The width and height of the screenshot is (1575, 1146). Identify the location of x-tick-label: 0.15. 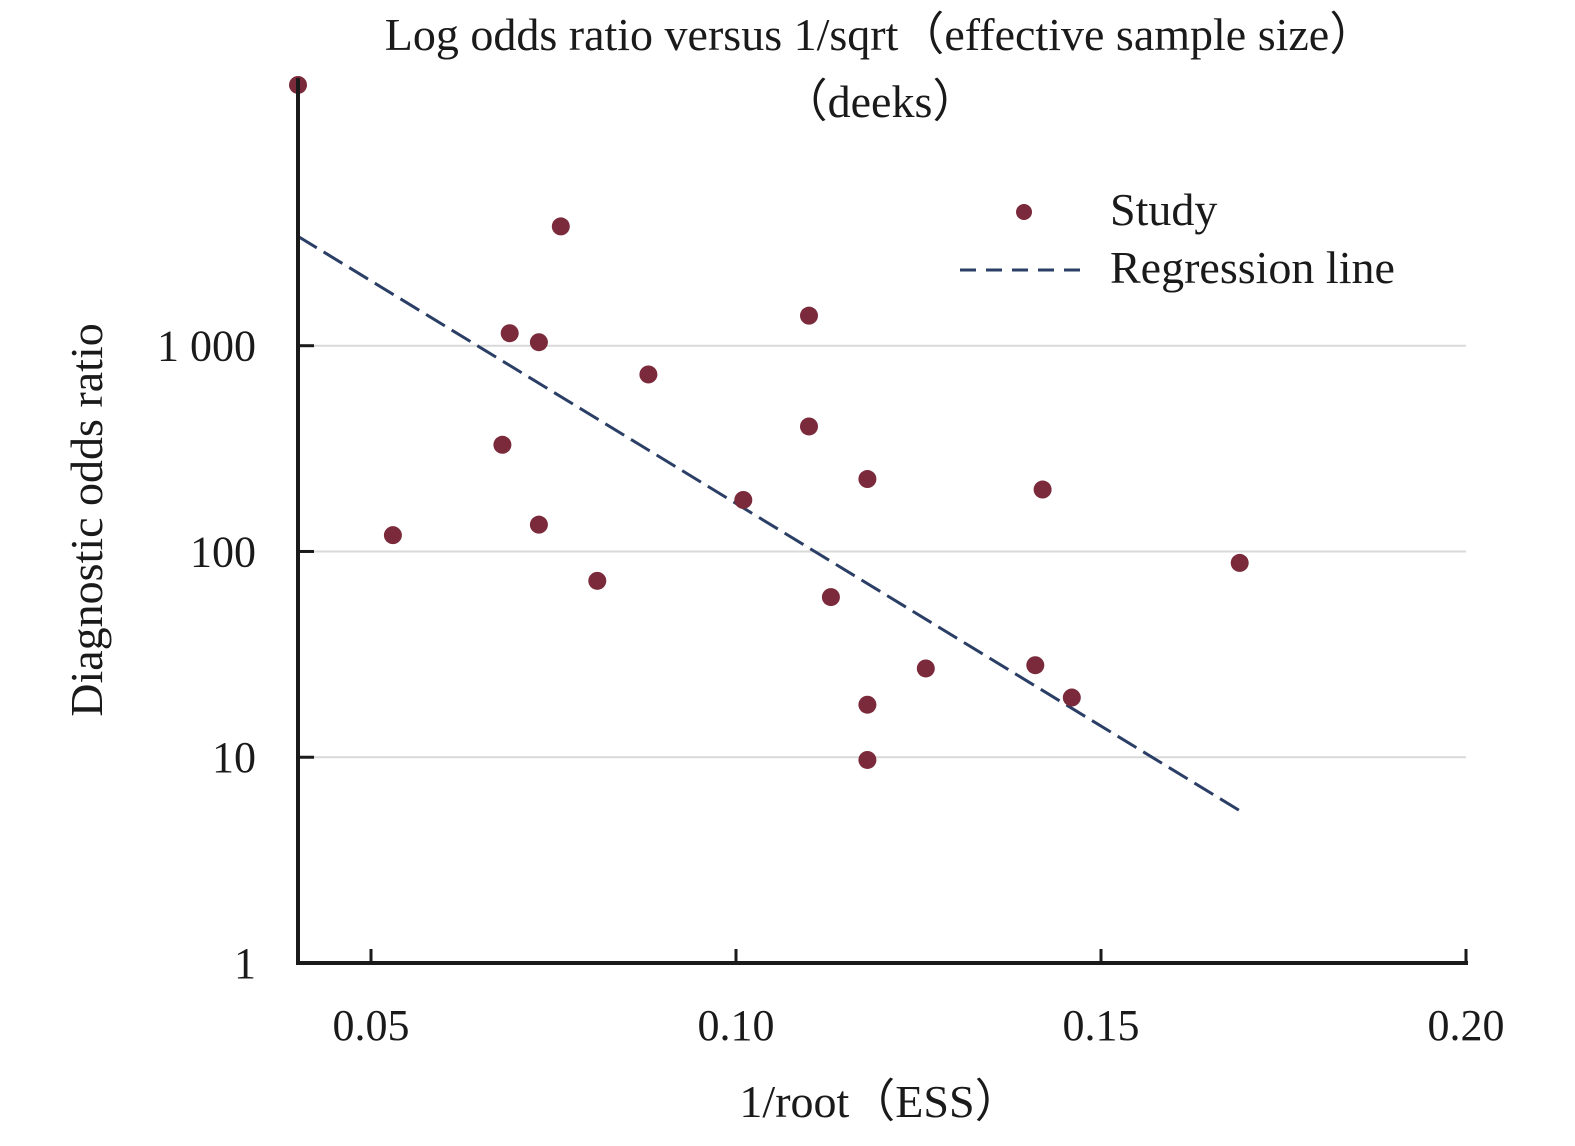
(1101, 1025).